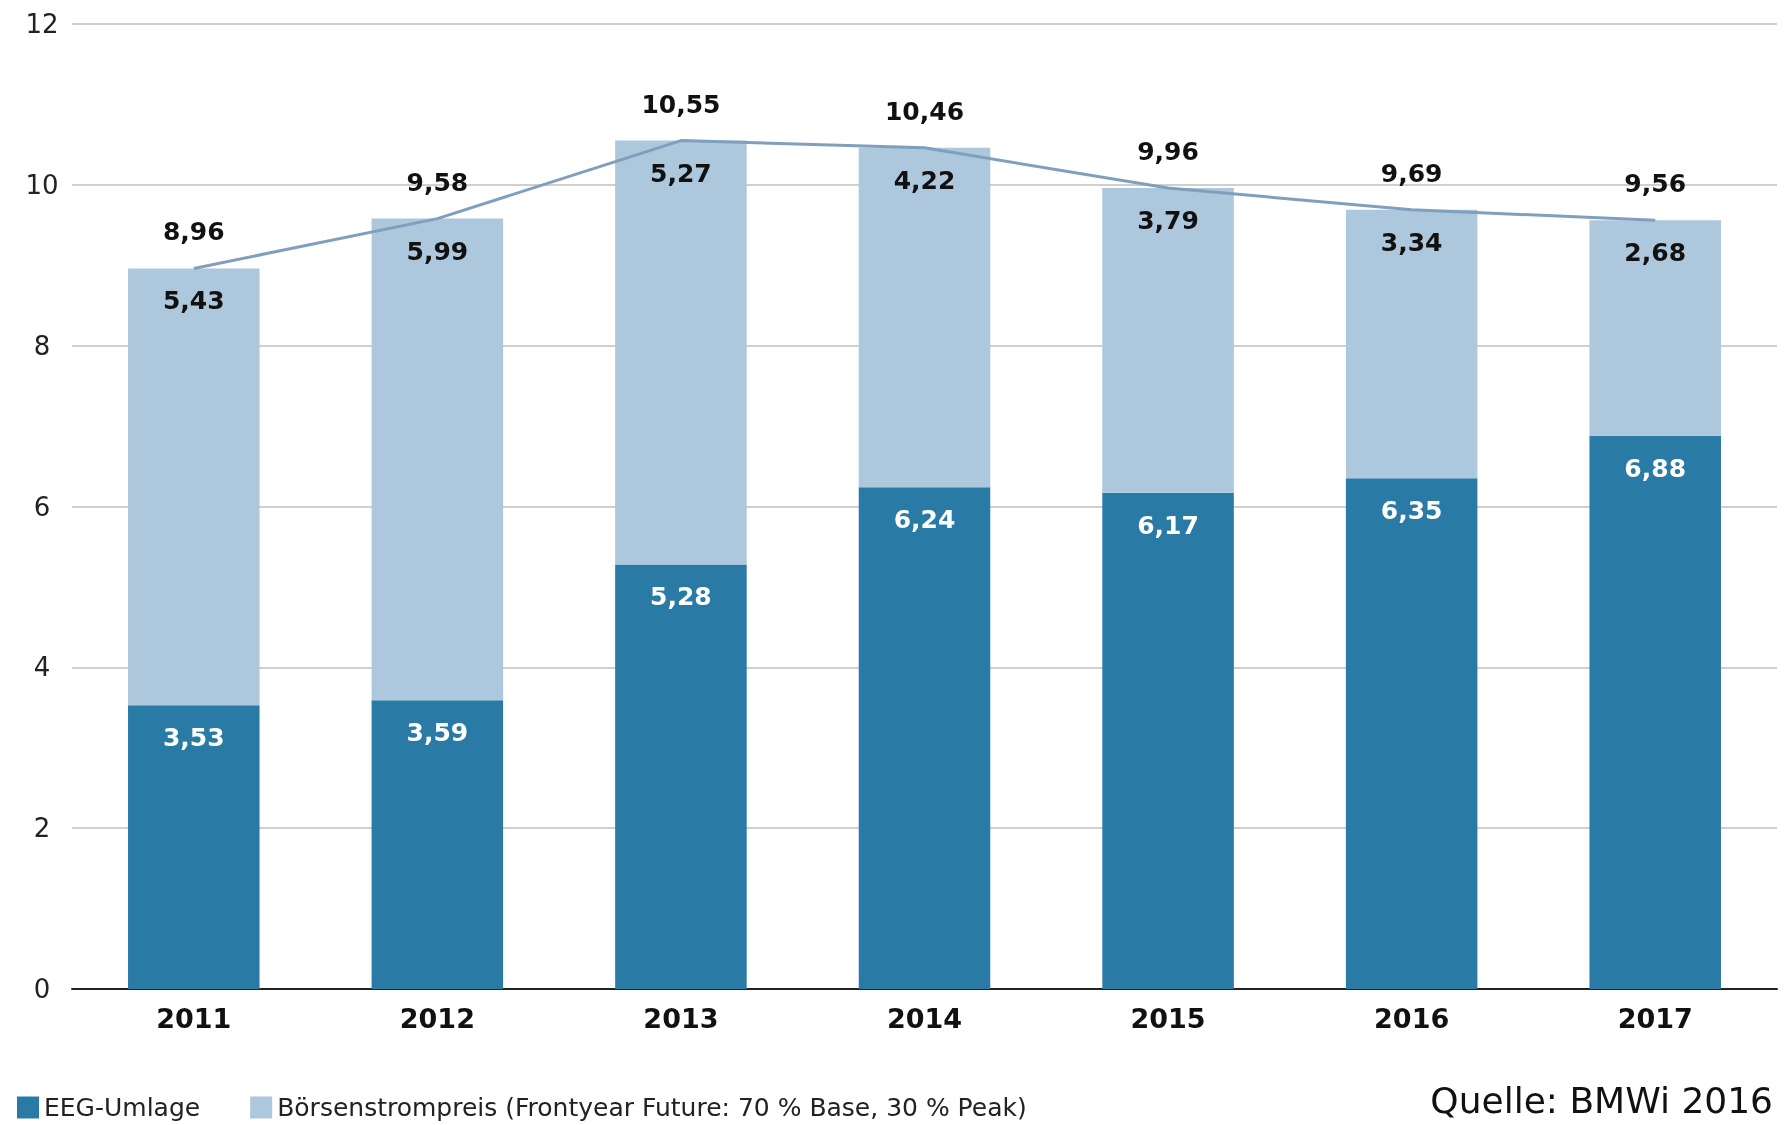 This screenshot has width=1785, height=1125. What do you see at coordinates (1602, 1100) in the screenshot?
I see `source-note: Quelle: BMWi 2016` at bounding box center [1602, 1100].